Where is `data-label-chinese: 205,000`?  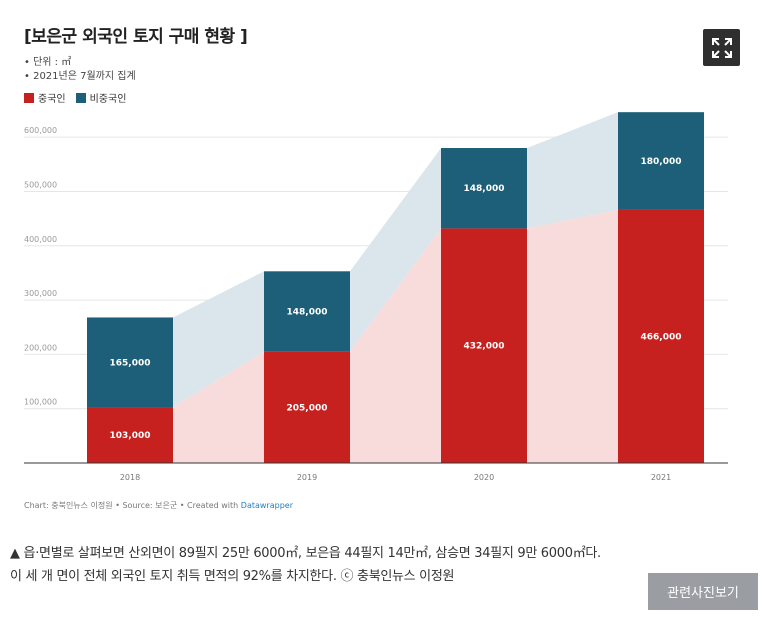
data-label-chinese: 205,000 is located at coordinates (307, 408).